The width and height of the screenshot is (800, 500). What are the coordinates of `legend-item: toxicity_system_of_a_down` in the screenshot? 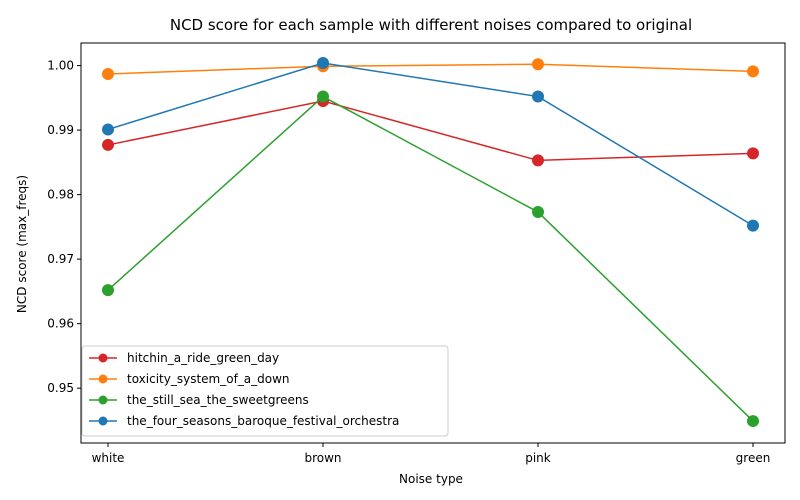 It's located at (189, 379).